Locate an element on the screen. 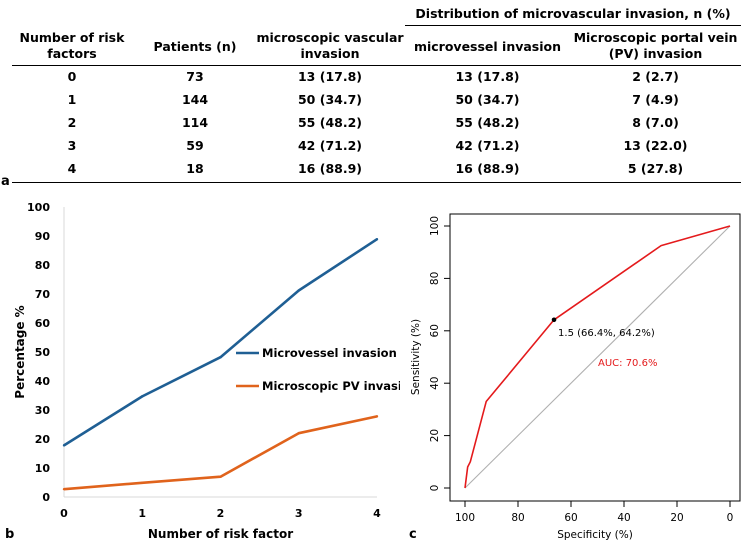 The height and width of the screenshot is (545, 741). header-risk-factors: Number of risk factors is located at coordinates (72, 45).